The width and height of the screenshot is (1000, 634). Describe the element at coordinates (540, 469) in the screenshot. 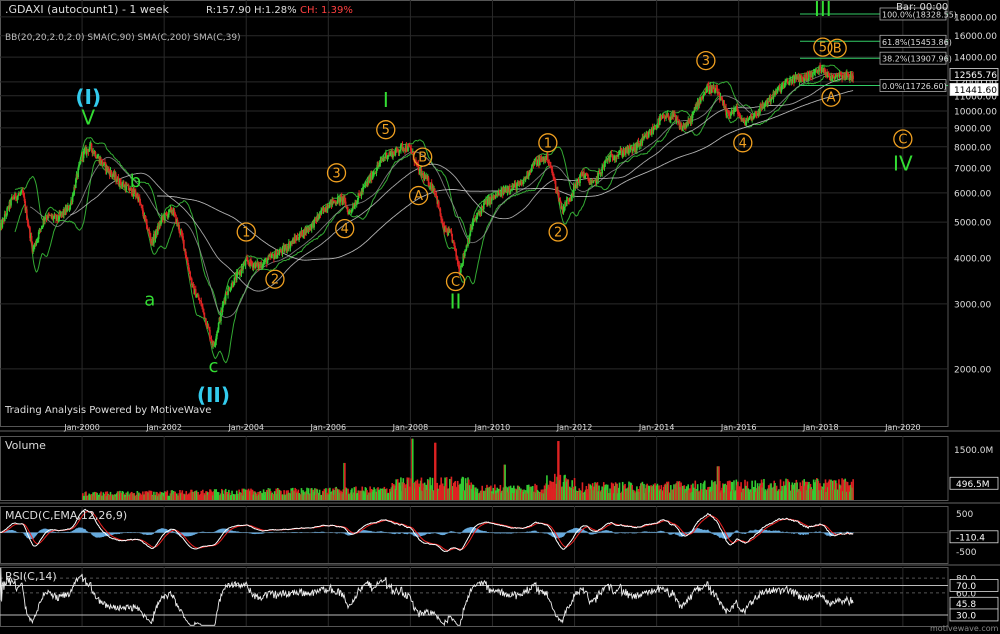

I see `volume-panel: 1500.0M 496.5M` at that location.